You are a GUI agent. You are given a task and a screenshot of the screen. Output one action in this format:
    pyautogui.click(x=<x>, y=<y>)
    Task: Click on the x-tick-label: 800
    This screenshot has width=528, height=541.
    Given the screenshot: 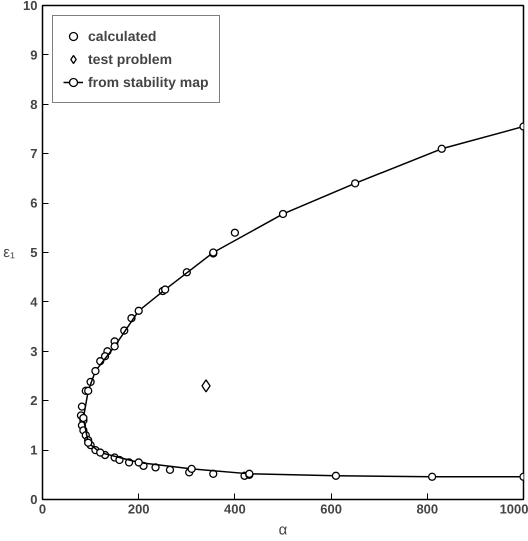 What is the action you would take?
    pyautogui.click(x=427, y=509)
    